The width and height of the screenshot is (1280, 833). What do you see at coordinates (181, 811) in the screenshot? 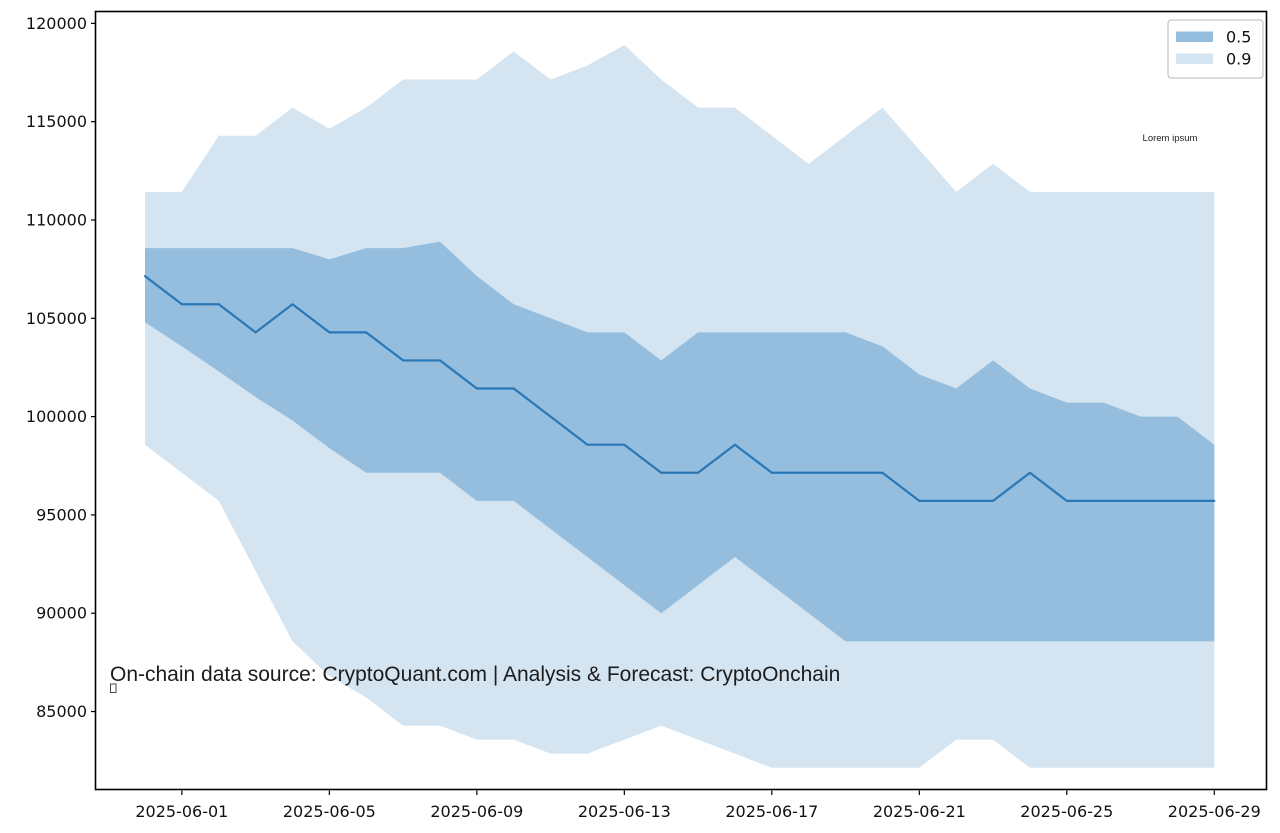
I see `x-tick-label: 2025-06-01` at bounding box center [181, 811].